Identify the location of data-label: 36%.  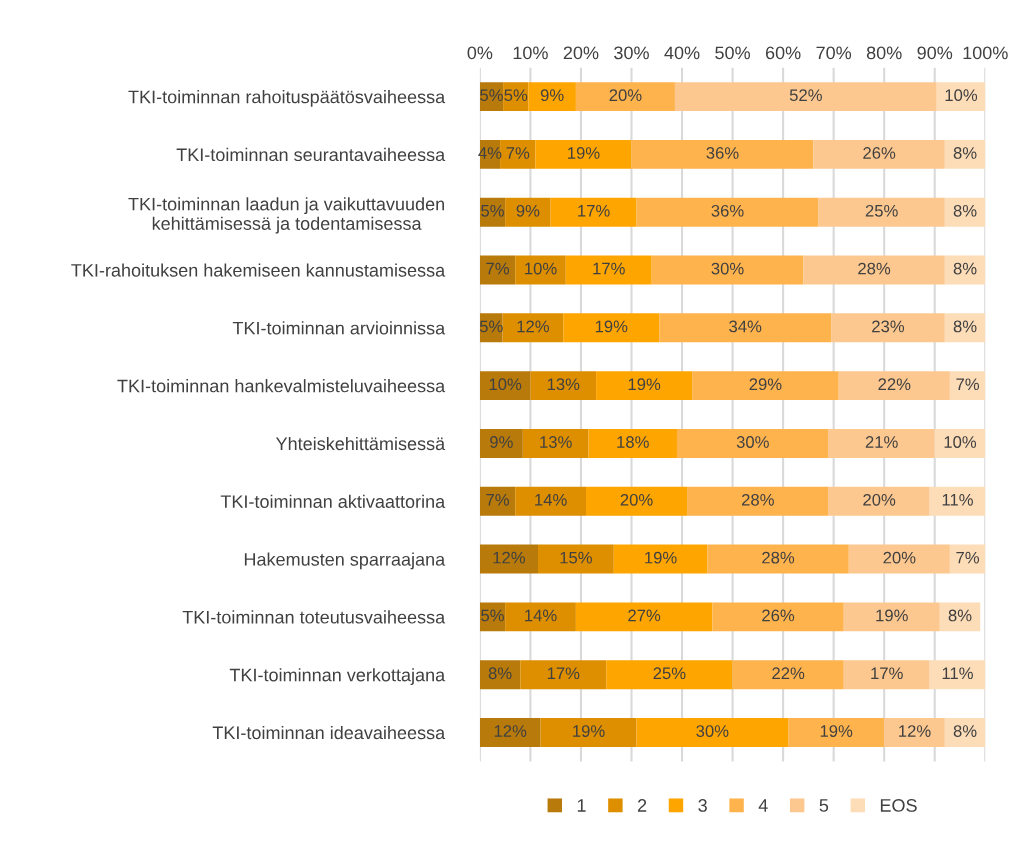
(722, 153).